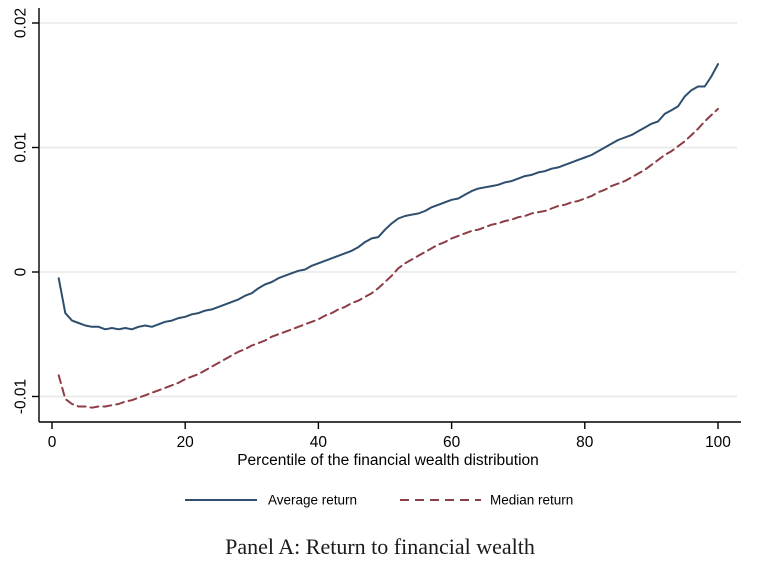  I want to click on x-tick-label: 0, so click(52, 442).